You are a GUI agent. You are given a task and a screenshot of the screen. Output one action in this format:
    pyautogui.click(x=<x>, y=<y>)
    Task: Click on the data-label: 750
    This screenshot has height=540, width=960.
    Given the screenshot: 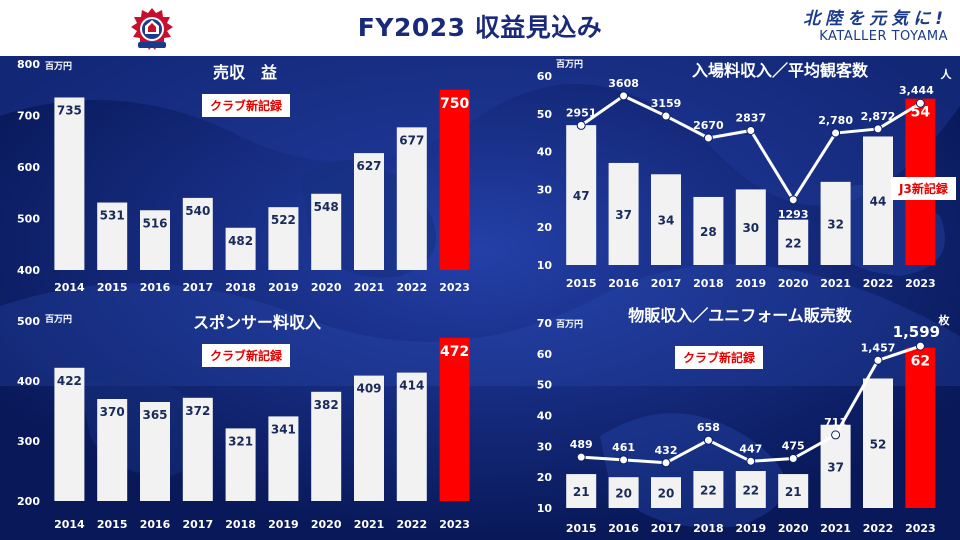 What is the action you would take?
    pyautogui.click(x=454, y=104)
    